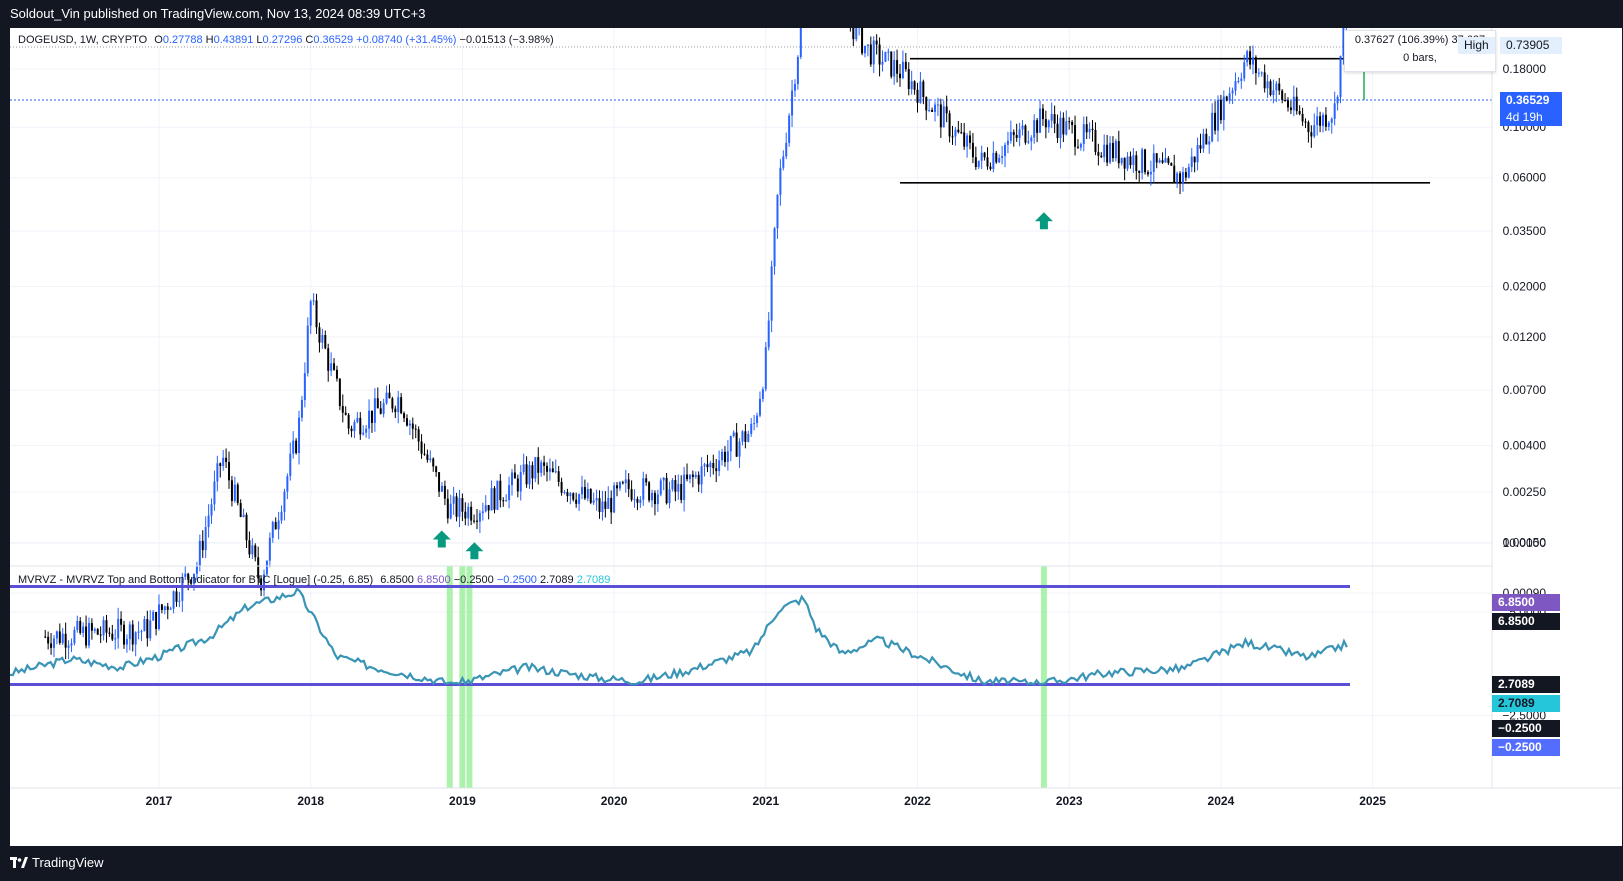  I want to click on time-tick-label: 2022, so click(917, 801).